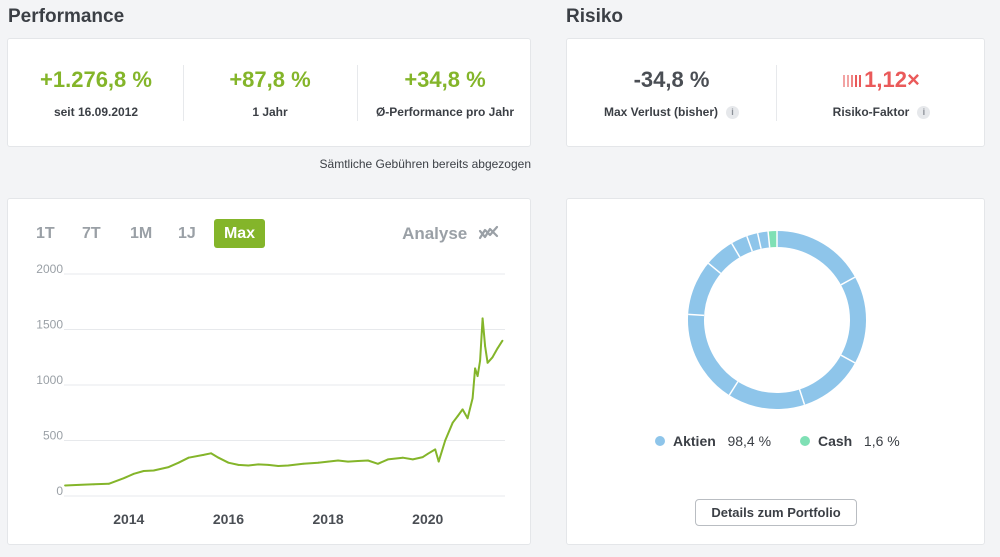  Describe the element at coordinates (96, 92) in the screenshot. I see `stat-total: +1.276,8 % seit 16.09.2012` at that location.